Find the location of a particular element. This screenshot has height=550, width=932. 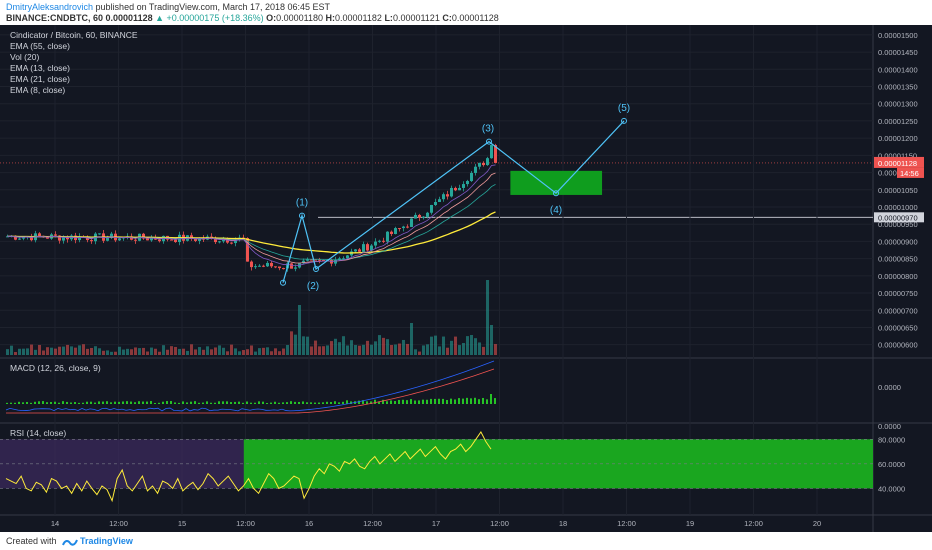

price-tick-label: 0.00001050 is located at coordinates (898, 190).